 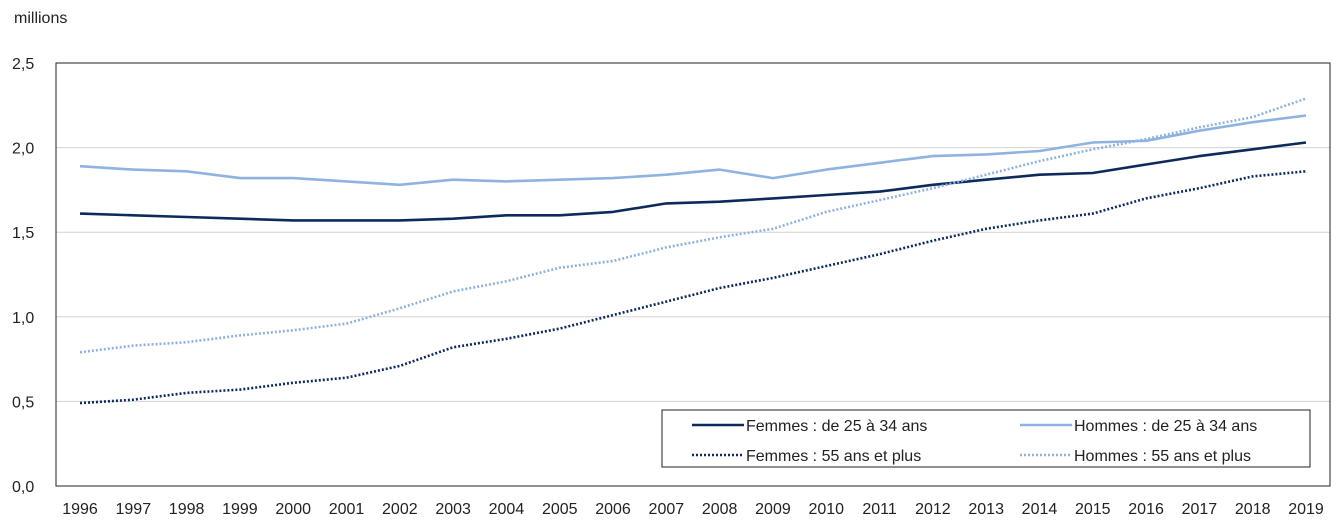 What do you see at coordinates (187, 509) in the screenshot?
I see `x-tick-label: 1998` at bounding box center [187, 509].